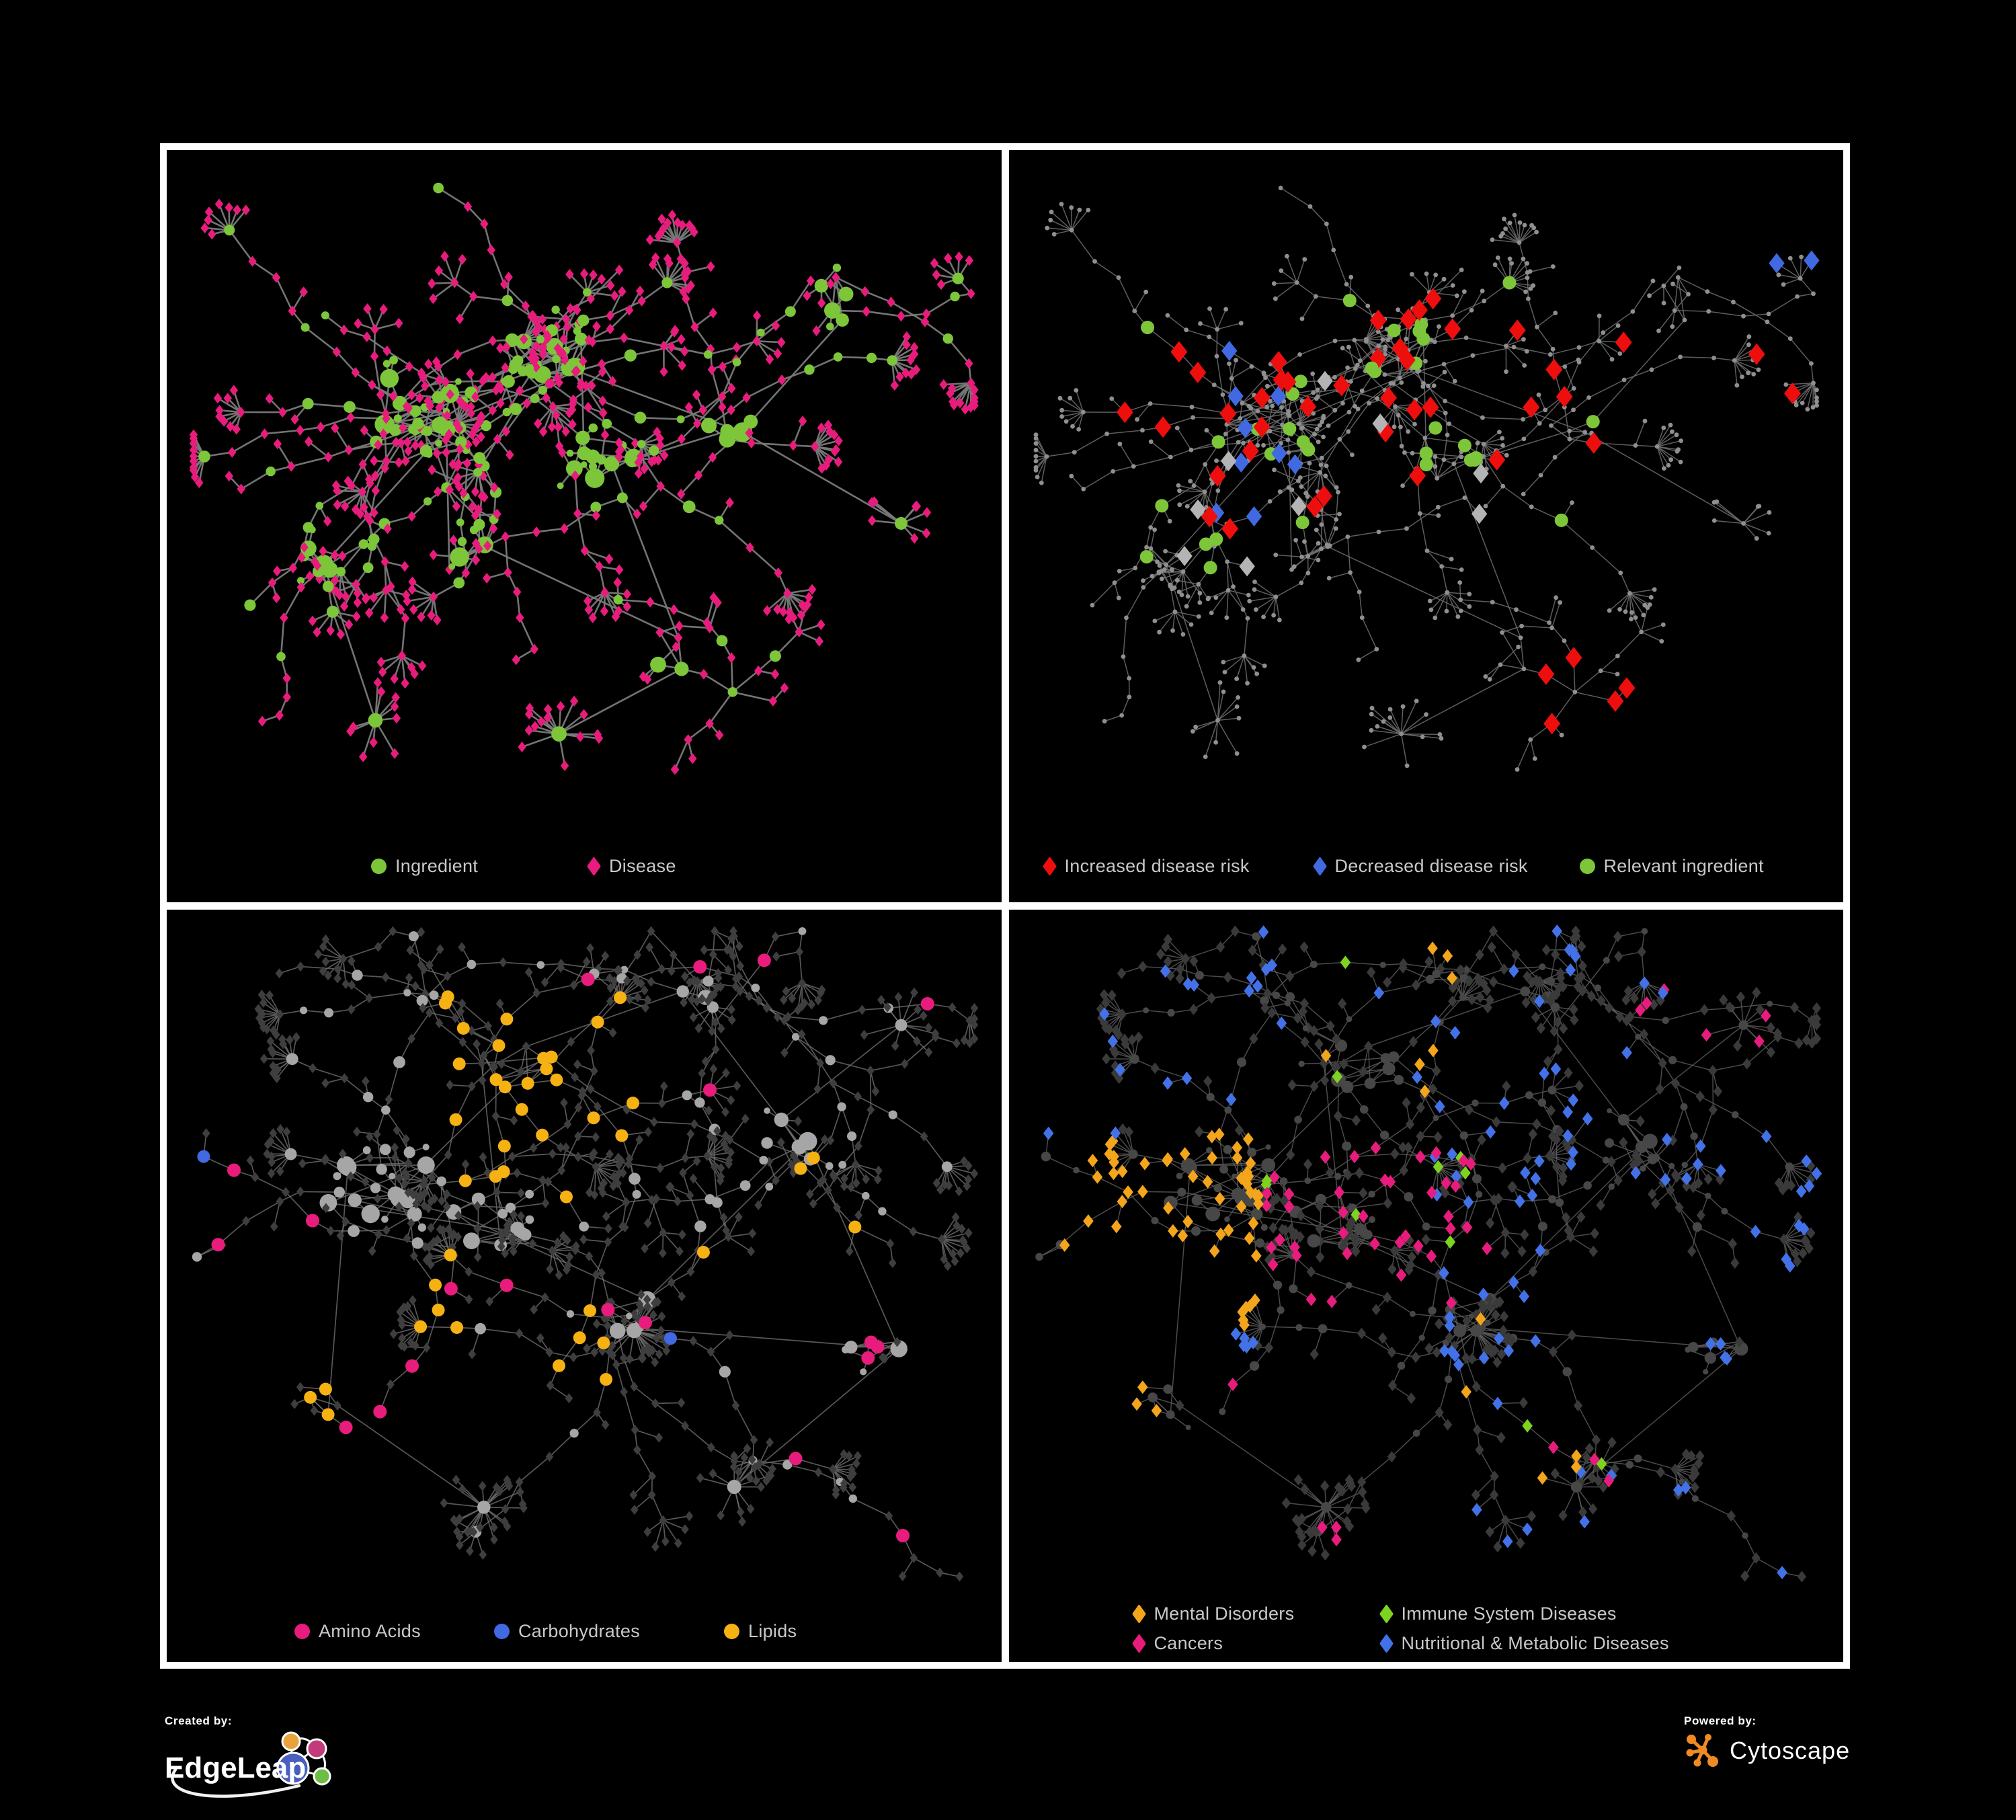 The image size is (2016, 1820). Describe the element at coordinates (199, 1720) in the screenshot. I see `created-by-label: Created by:` at that location.